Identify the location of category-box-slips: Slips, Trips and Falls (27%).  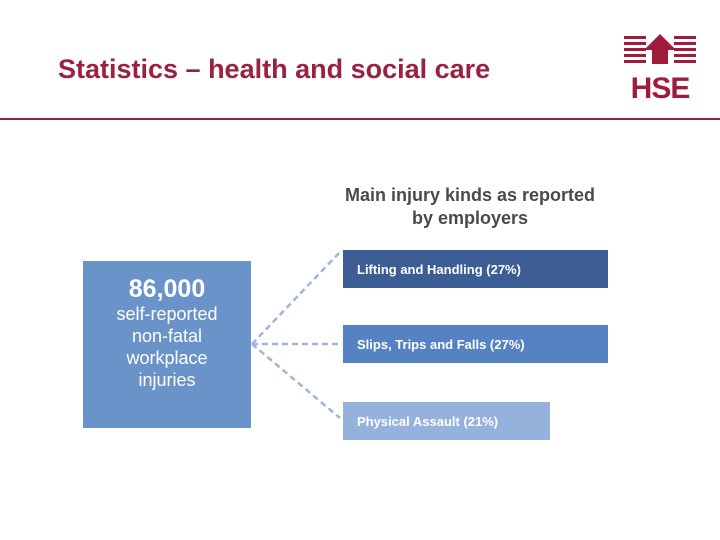
(475, 344).